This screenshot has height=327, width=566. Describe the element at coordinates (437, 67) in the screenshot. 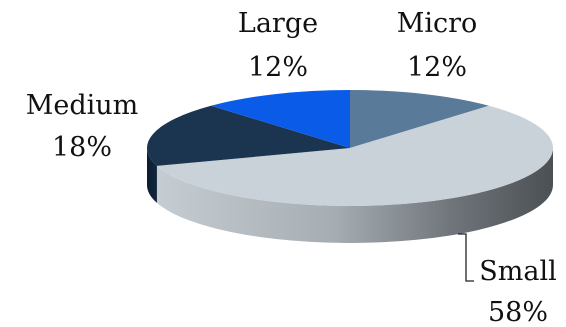

I see `slice-percent-micro: 12%` at that location.